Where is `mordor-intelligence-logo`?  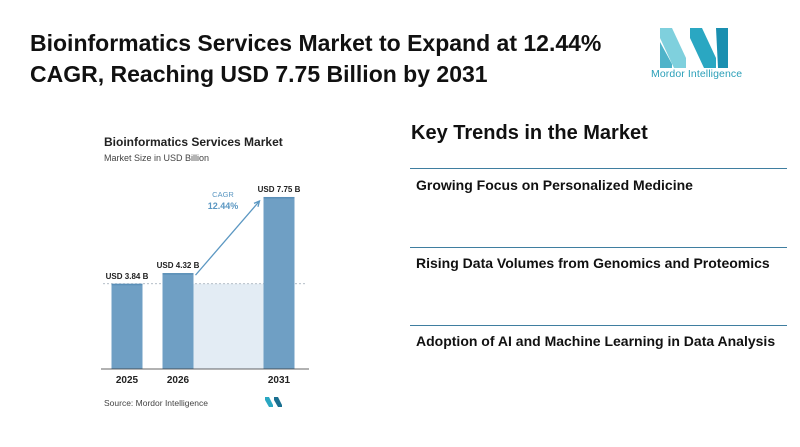 mordor-intelligence-logo is located at coordinates (694, 48).